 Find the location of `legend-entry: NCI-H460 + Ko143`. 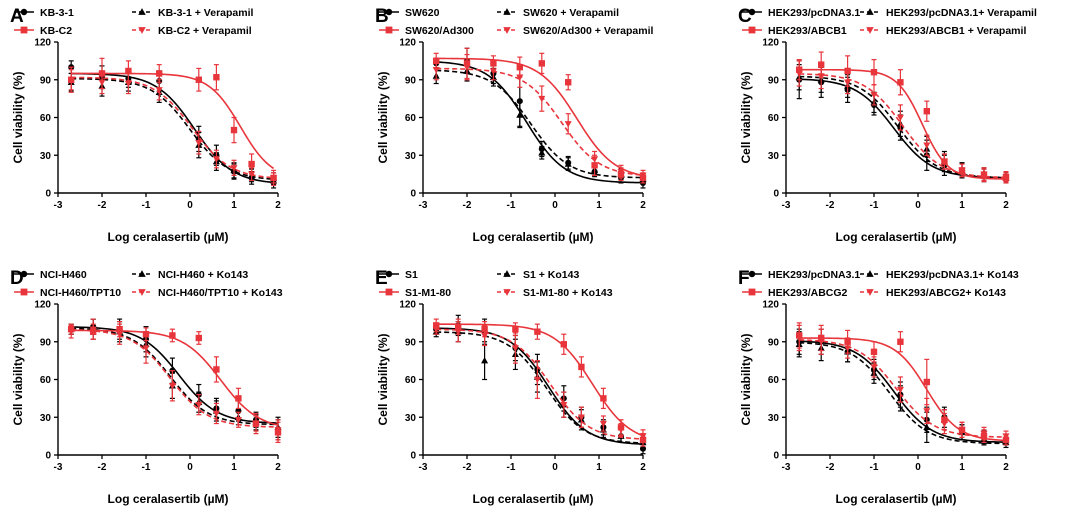

legend-entry: NCI-H460 + Ko143 is located at coordinates (190, 275).